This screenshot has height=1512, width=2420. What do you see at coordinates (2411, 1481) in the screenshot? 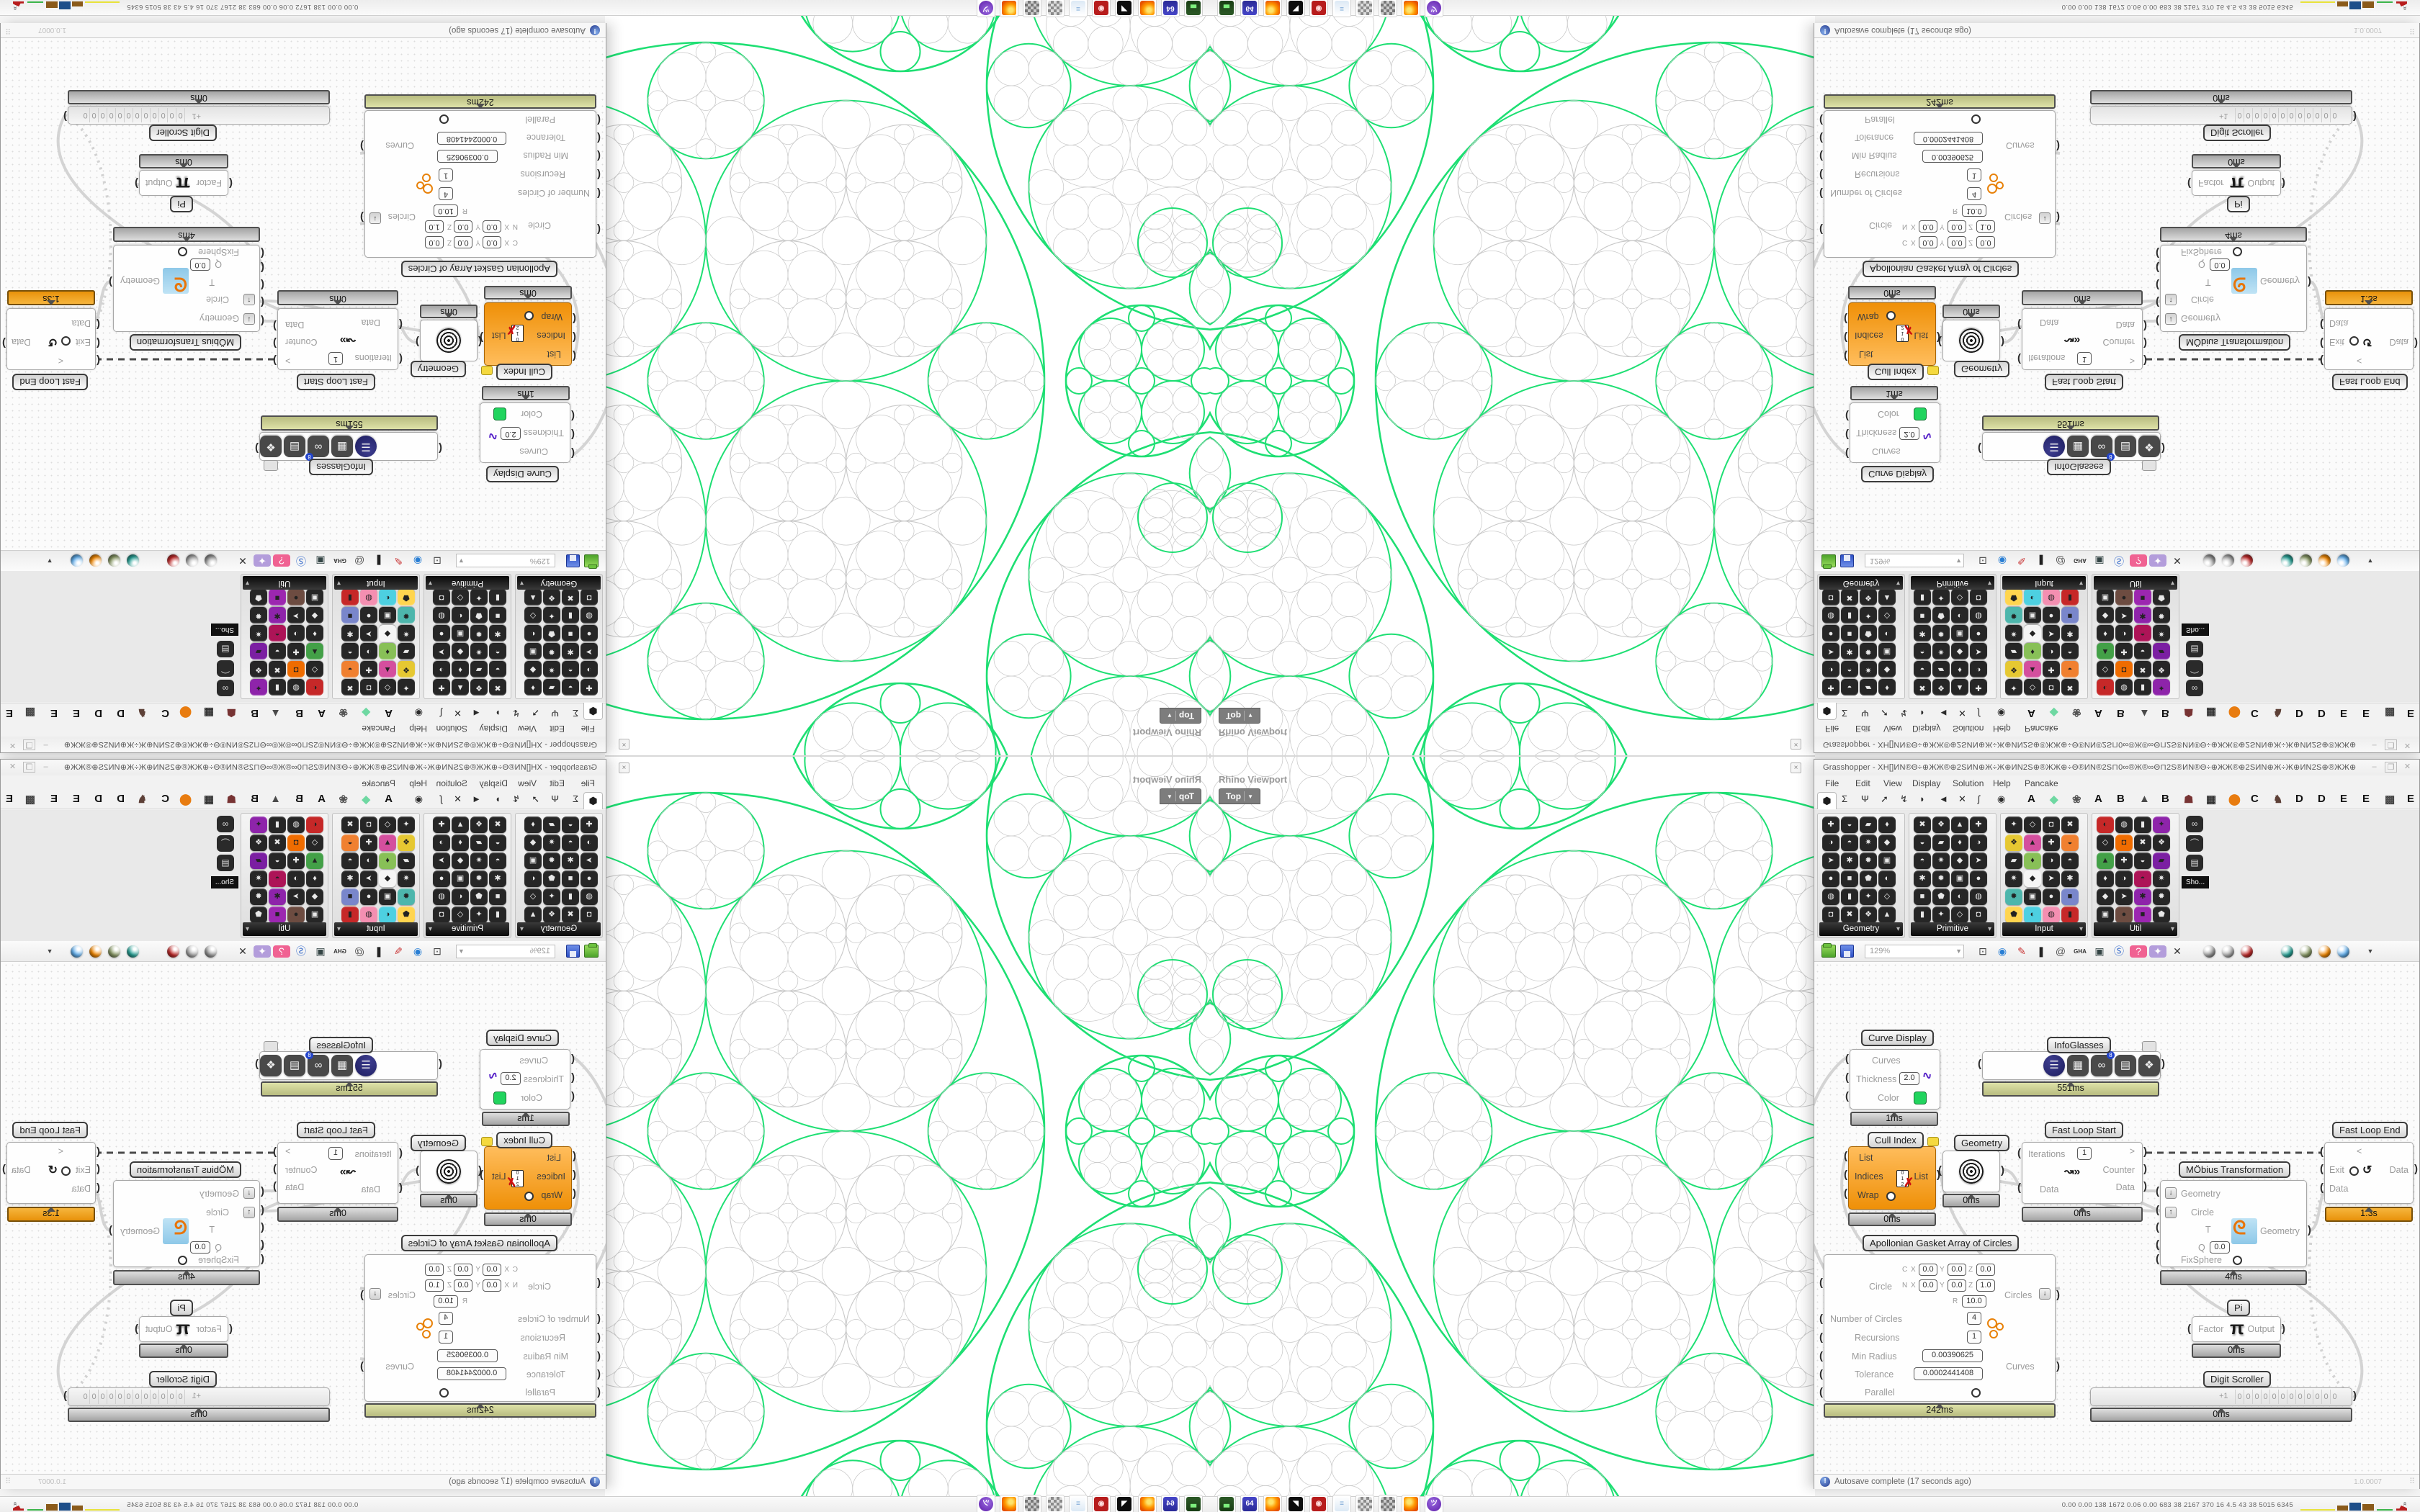
I see `resize-grip-icon: ⠿` at bounding box center [2411, 1481].